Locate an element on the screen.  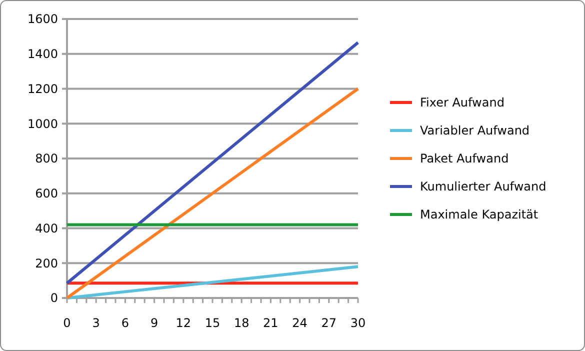
y-tick-label: 600 is located at coordinates (46, 193).